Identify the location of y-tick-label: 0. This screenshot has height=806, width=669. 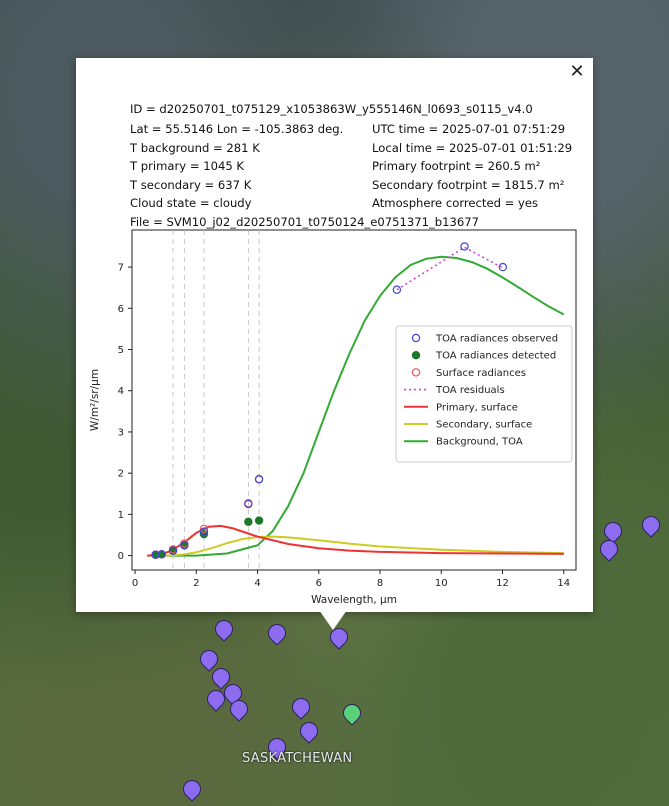
(121, 556).